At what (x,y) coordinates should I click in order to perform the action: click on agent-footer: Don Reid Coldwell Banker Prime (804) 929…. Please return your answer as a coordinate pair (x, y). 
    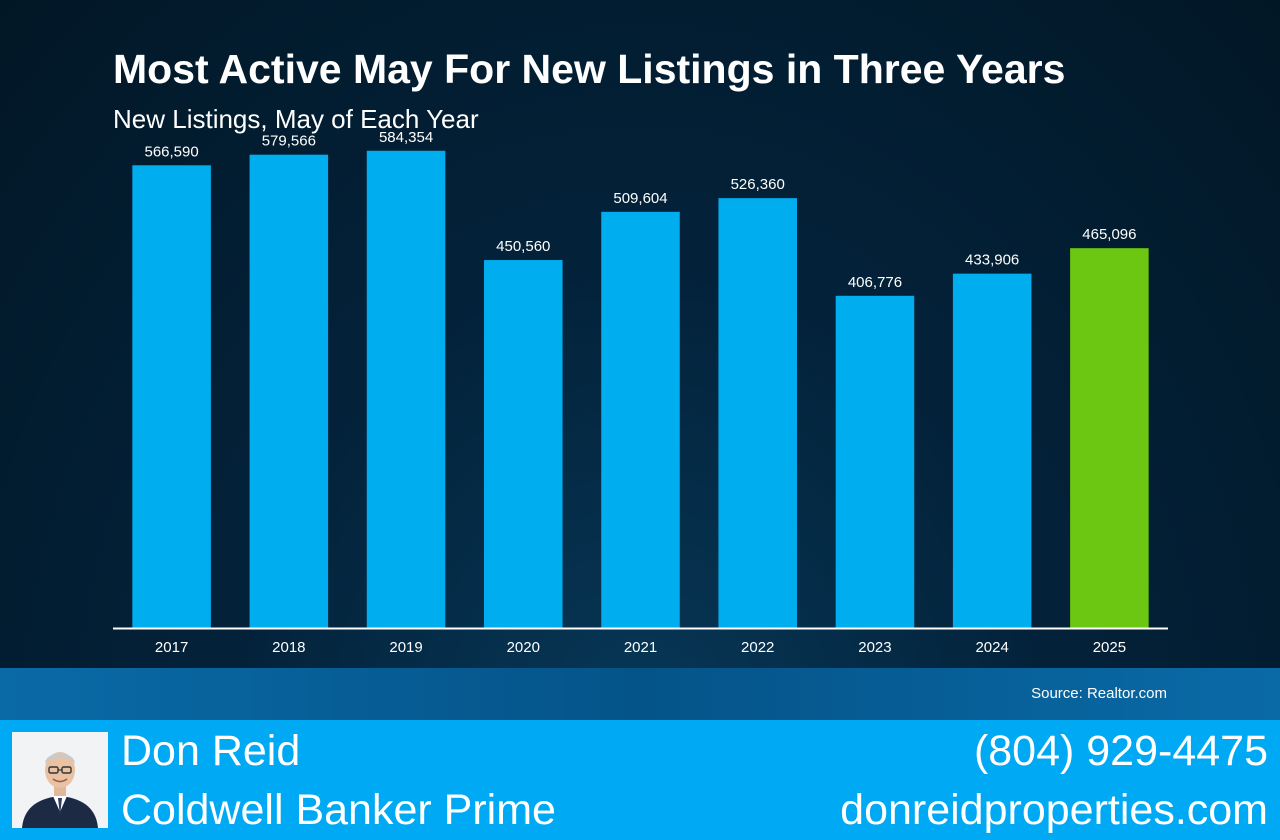
    Looking at the image, I should click on (640, 780).